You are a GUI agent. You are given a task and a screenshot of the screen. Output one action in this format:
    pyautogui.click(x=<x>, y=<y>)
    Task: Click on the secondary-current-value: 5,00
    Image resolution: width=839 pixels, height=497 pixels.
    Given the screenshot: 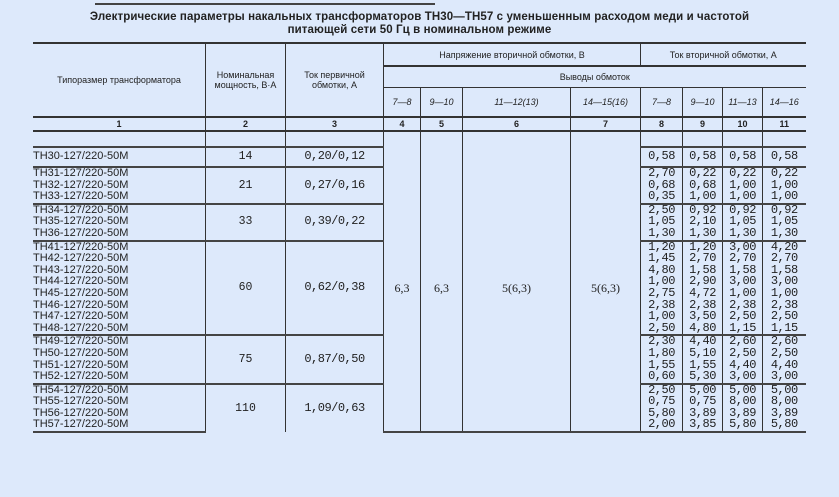 What is the action you would take?
    pyautogui.click(x=784, y=389)
    